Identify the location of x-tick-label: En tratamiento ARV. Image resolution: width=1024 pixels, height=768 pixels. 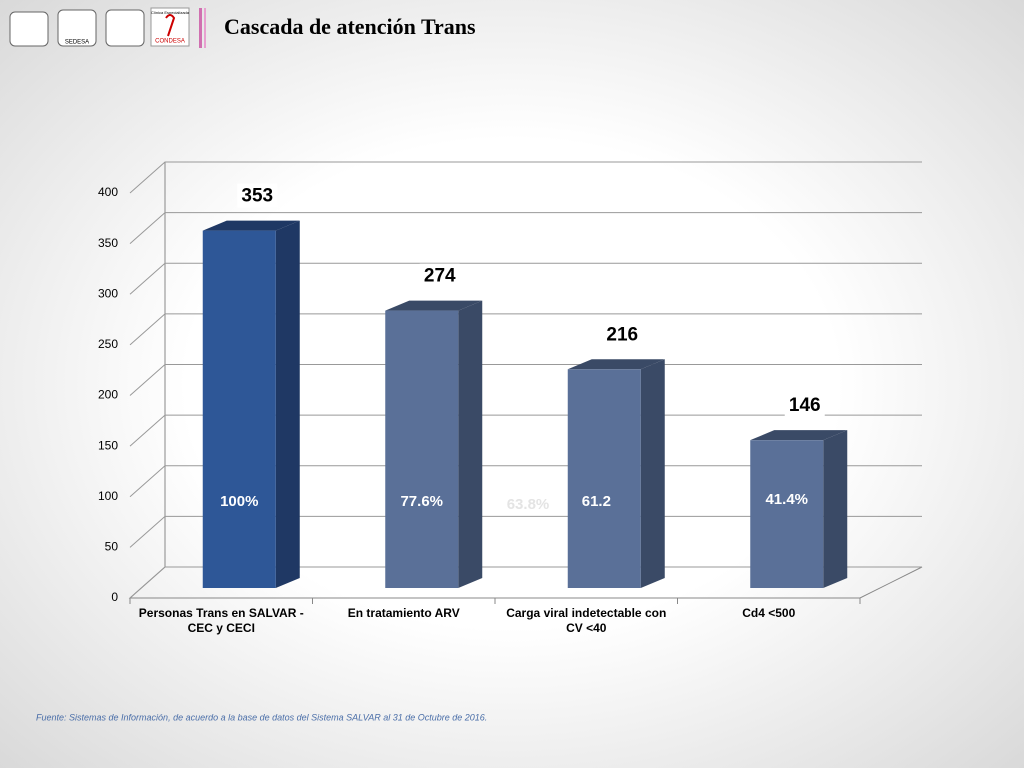
(403, 613).